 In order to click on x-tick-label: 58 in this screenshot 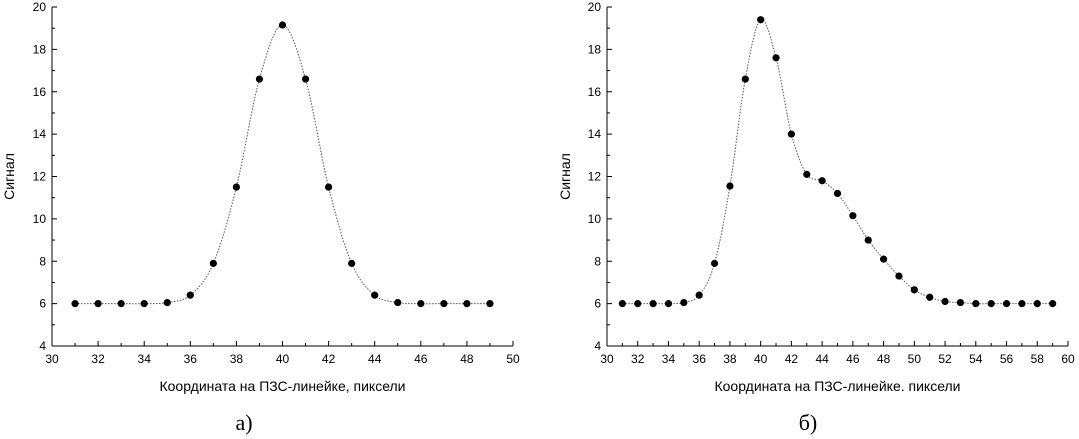, I will do `click(1038, 359)`.